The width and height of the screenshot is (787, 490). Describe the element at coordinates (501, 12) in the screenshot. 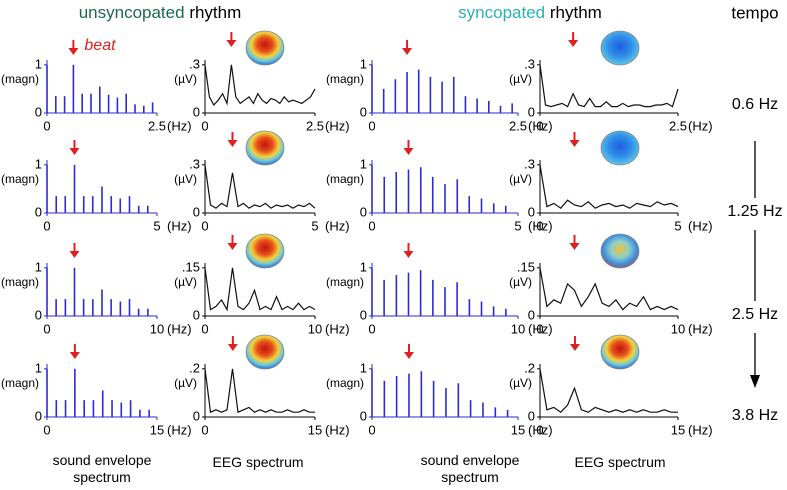

I see `heading-highlight: syncopated` at that location.